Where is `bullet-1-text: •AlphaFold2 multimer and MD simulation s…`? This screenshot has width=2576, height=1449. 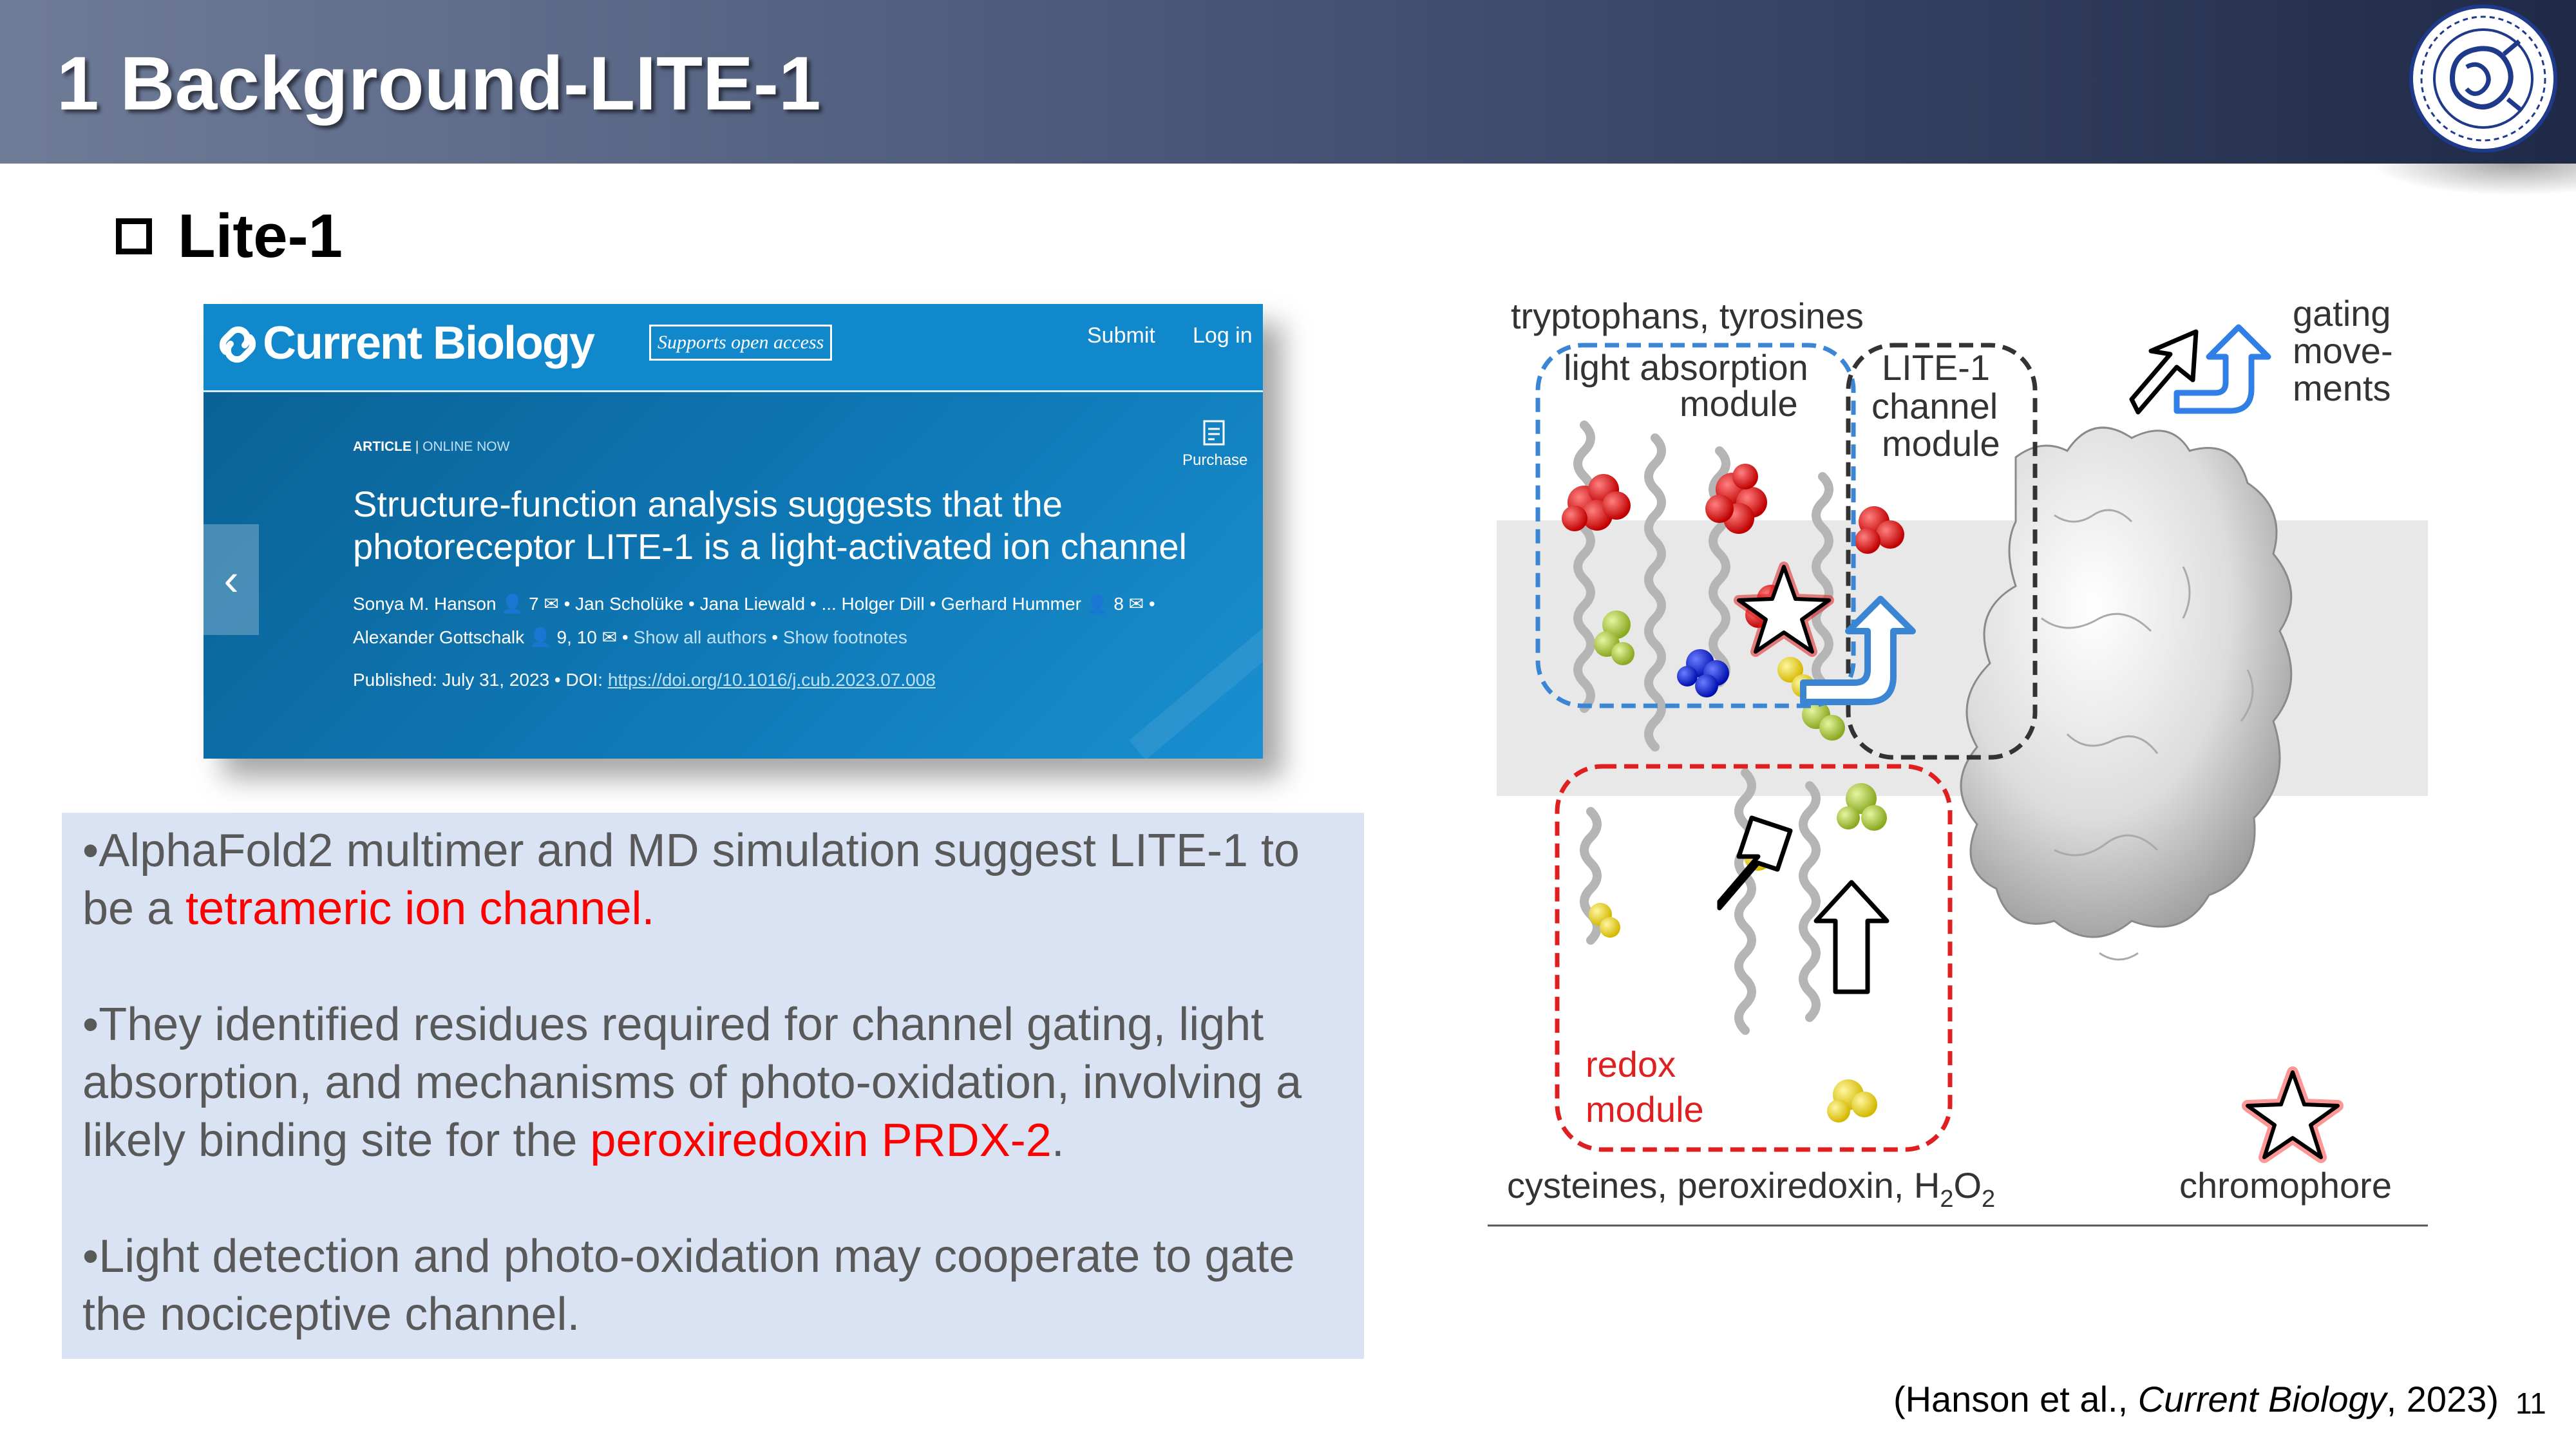
bullet-1-text: •AlphaFold2 multimer and MD simulation s… is located at coordinates (691, 879).